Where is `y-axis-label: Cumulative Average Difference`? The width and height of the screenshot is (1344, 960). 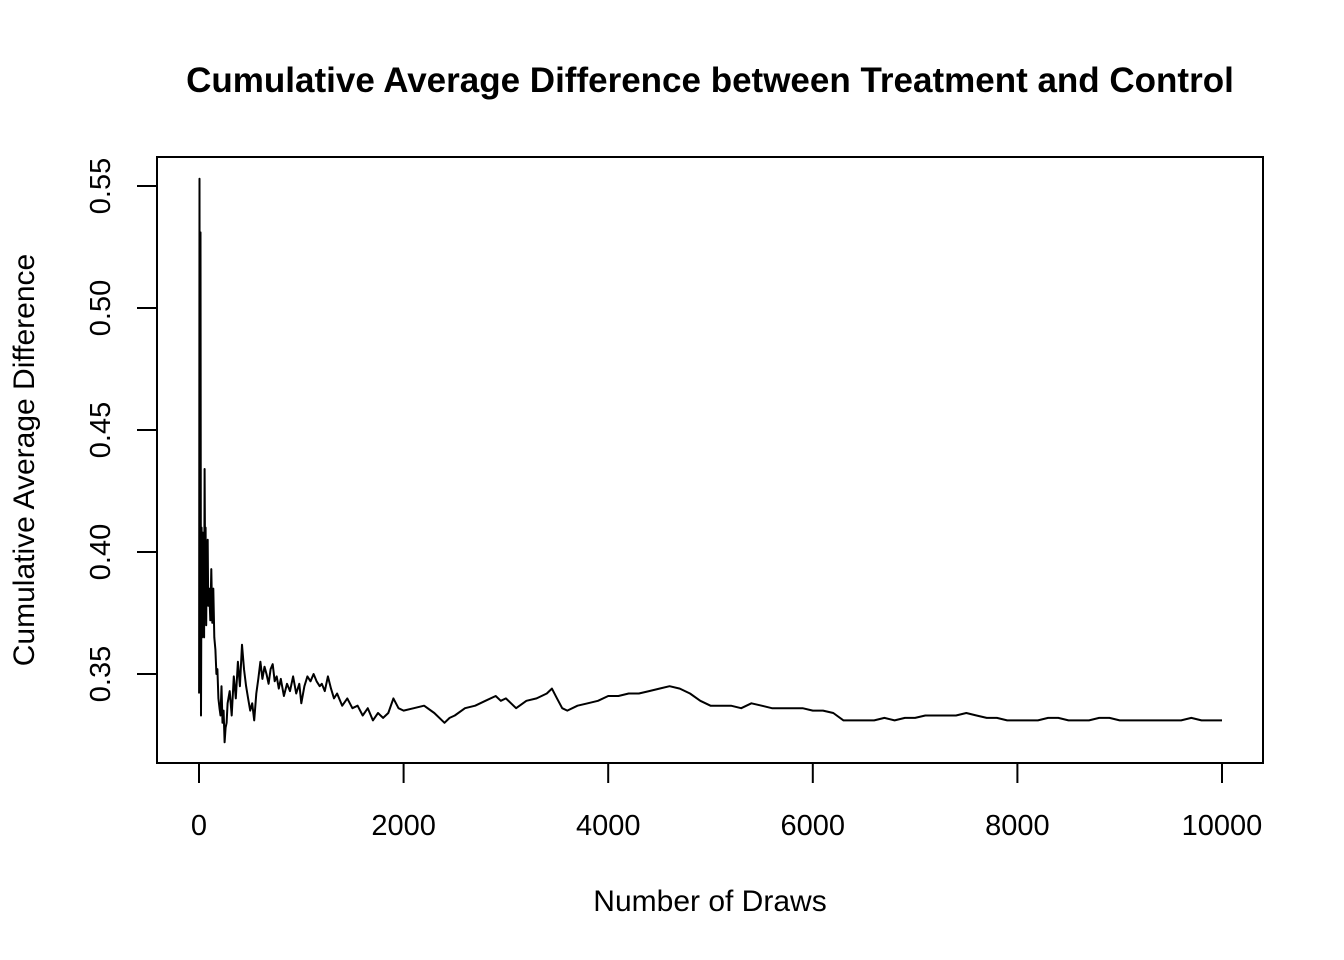
y-axis-label: Cumulative Average Difference is located at coordinates (24, 460).